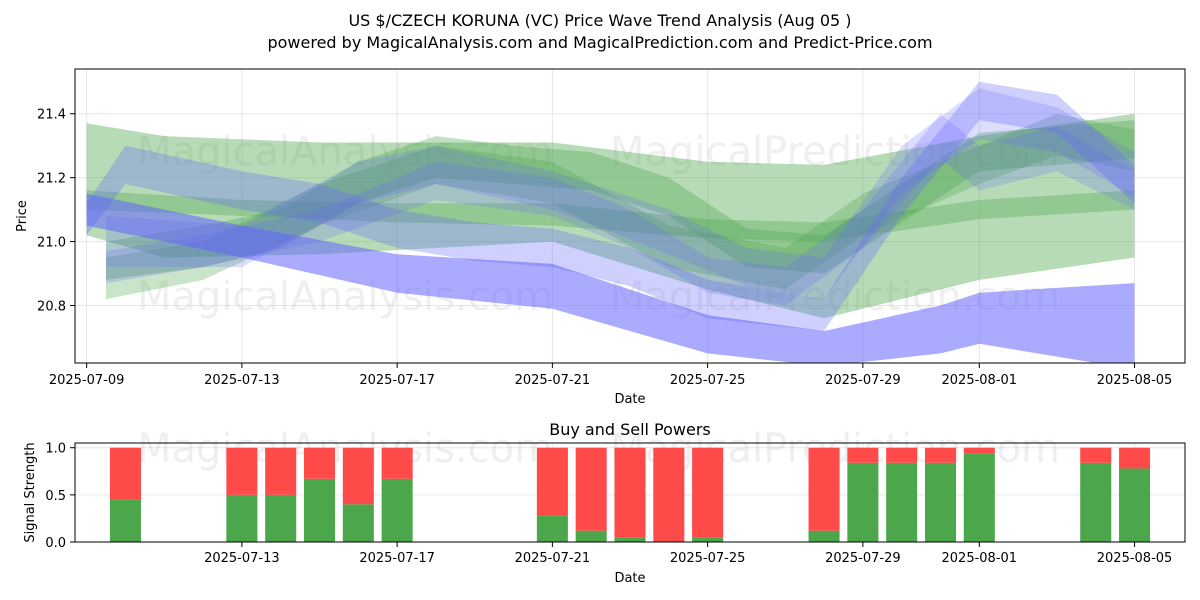 Image resolution: width=1200 pixels, height=600 pixels. Describe the element at coordinates (87, 380) in the screenshot. I see `x-tick-label-0: 2025-07-09` at that location.